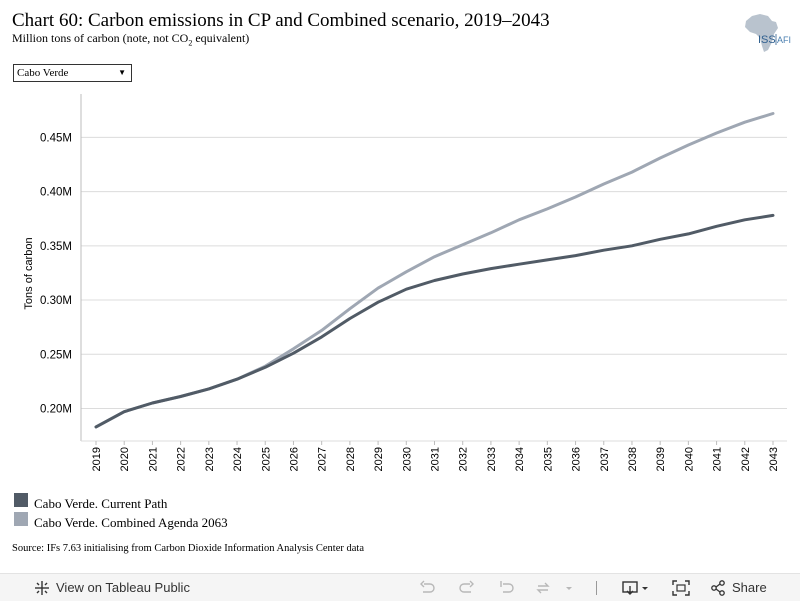 The image size is (800, 601). What do you see at coordinates (56, 301) in the screenshot?
I see `y-tick-label: 0.30M` at bounding box center [56, 301].